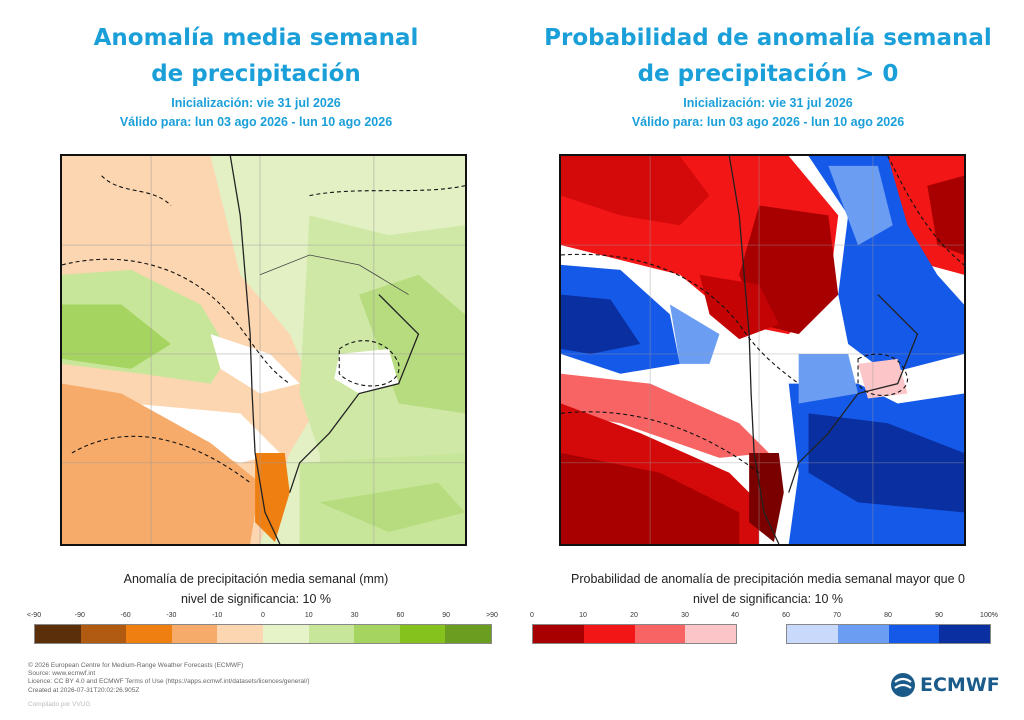 The width and height of the screenshot is (1024, 720). I want to click on probability-legend-tick: 10, so click(583, 615).